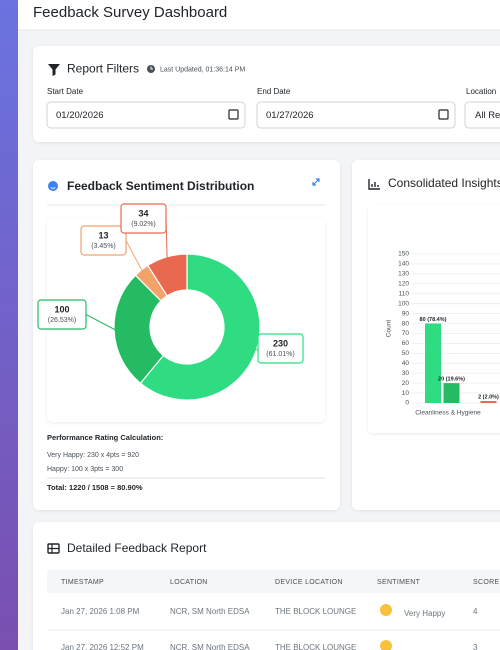  I want to click on y-tick-label: 140, so click(403, 264).